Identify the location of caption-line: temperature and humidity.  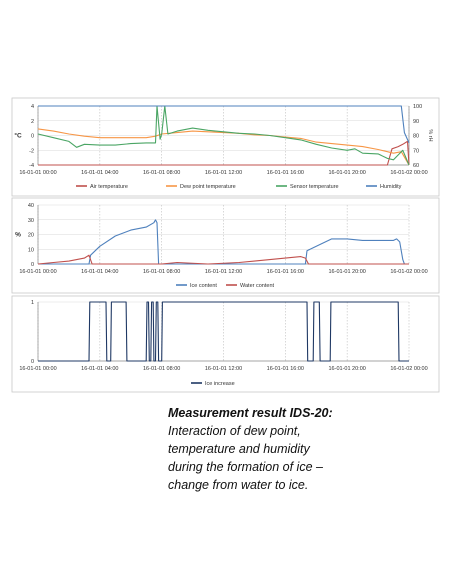
(239, 449).